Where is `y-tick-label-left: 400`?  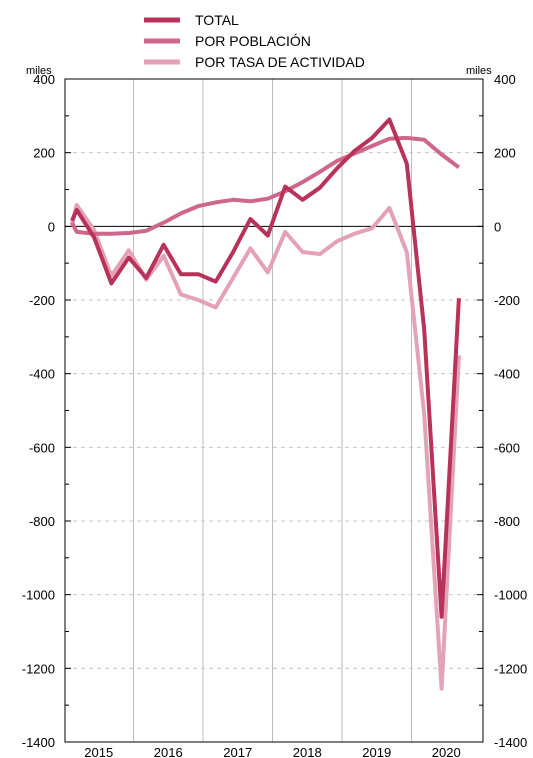 y-tick-label-left: 400 is located at coordinates (44, 79).